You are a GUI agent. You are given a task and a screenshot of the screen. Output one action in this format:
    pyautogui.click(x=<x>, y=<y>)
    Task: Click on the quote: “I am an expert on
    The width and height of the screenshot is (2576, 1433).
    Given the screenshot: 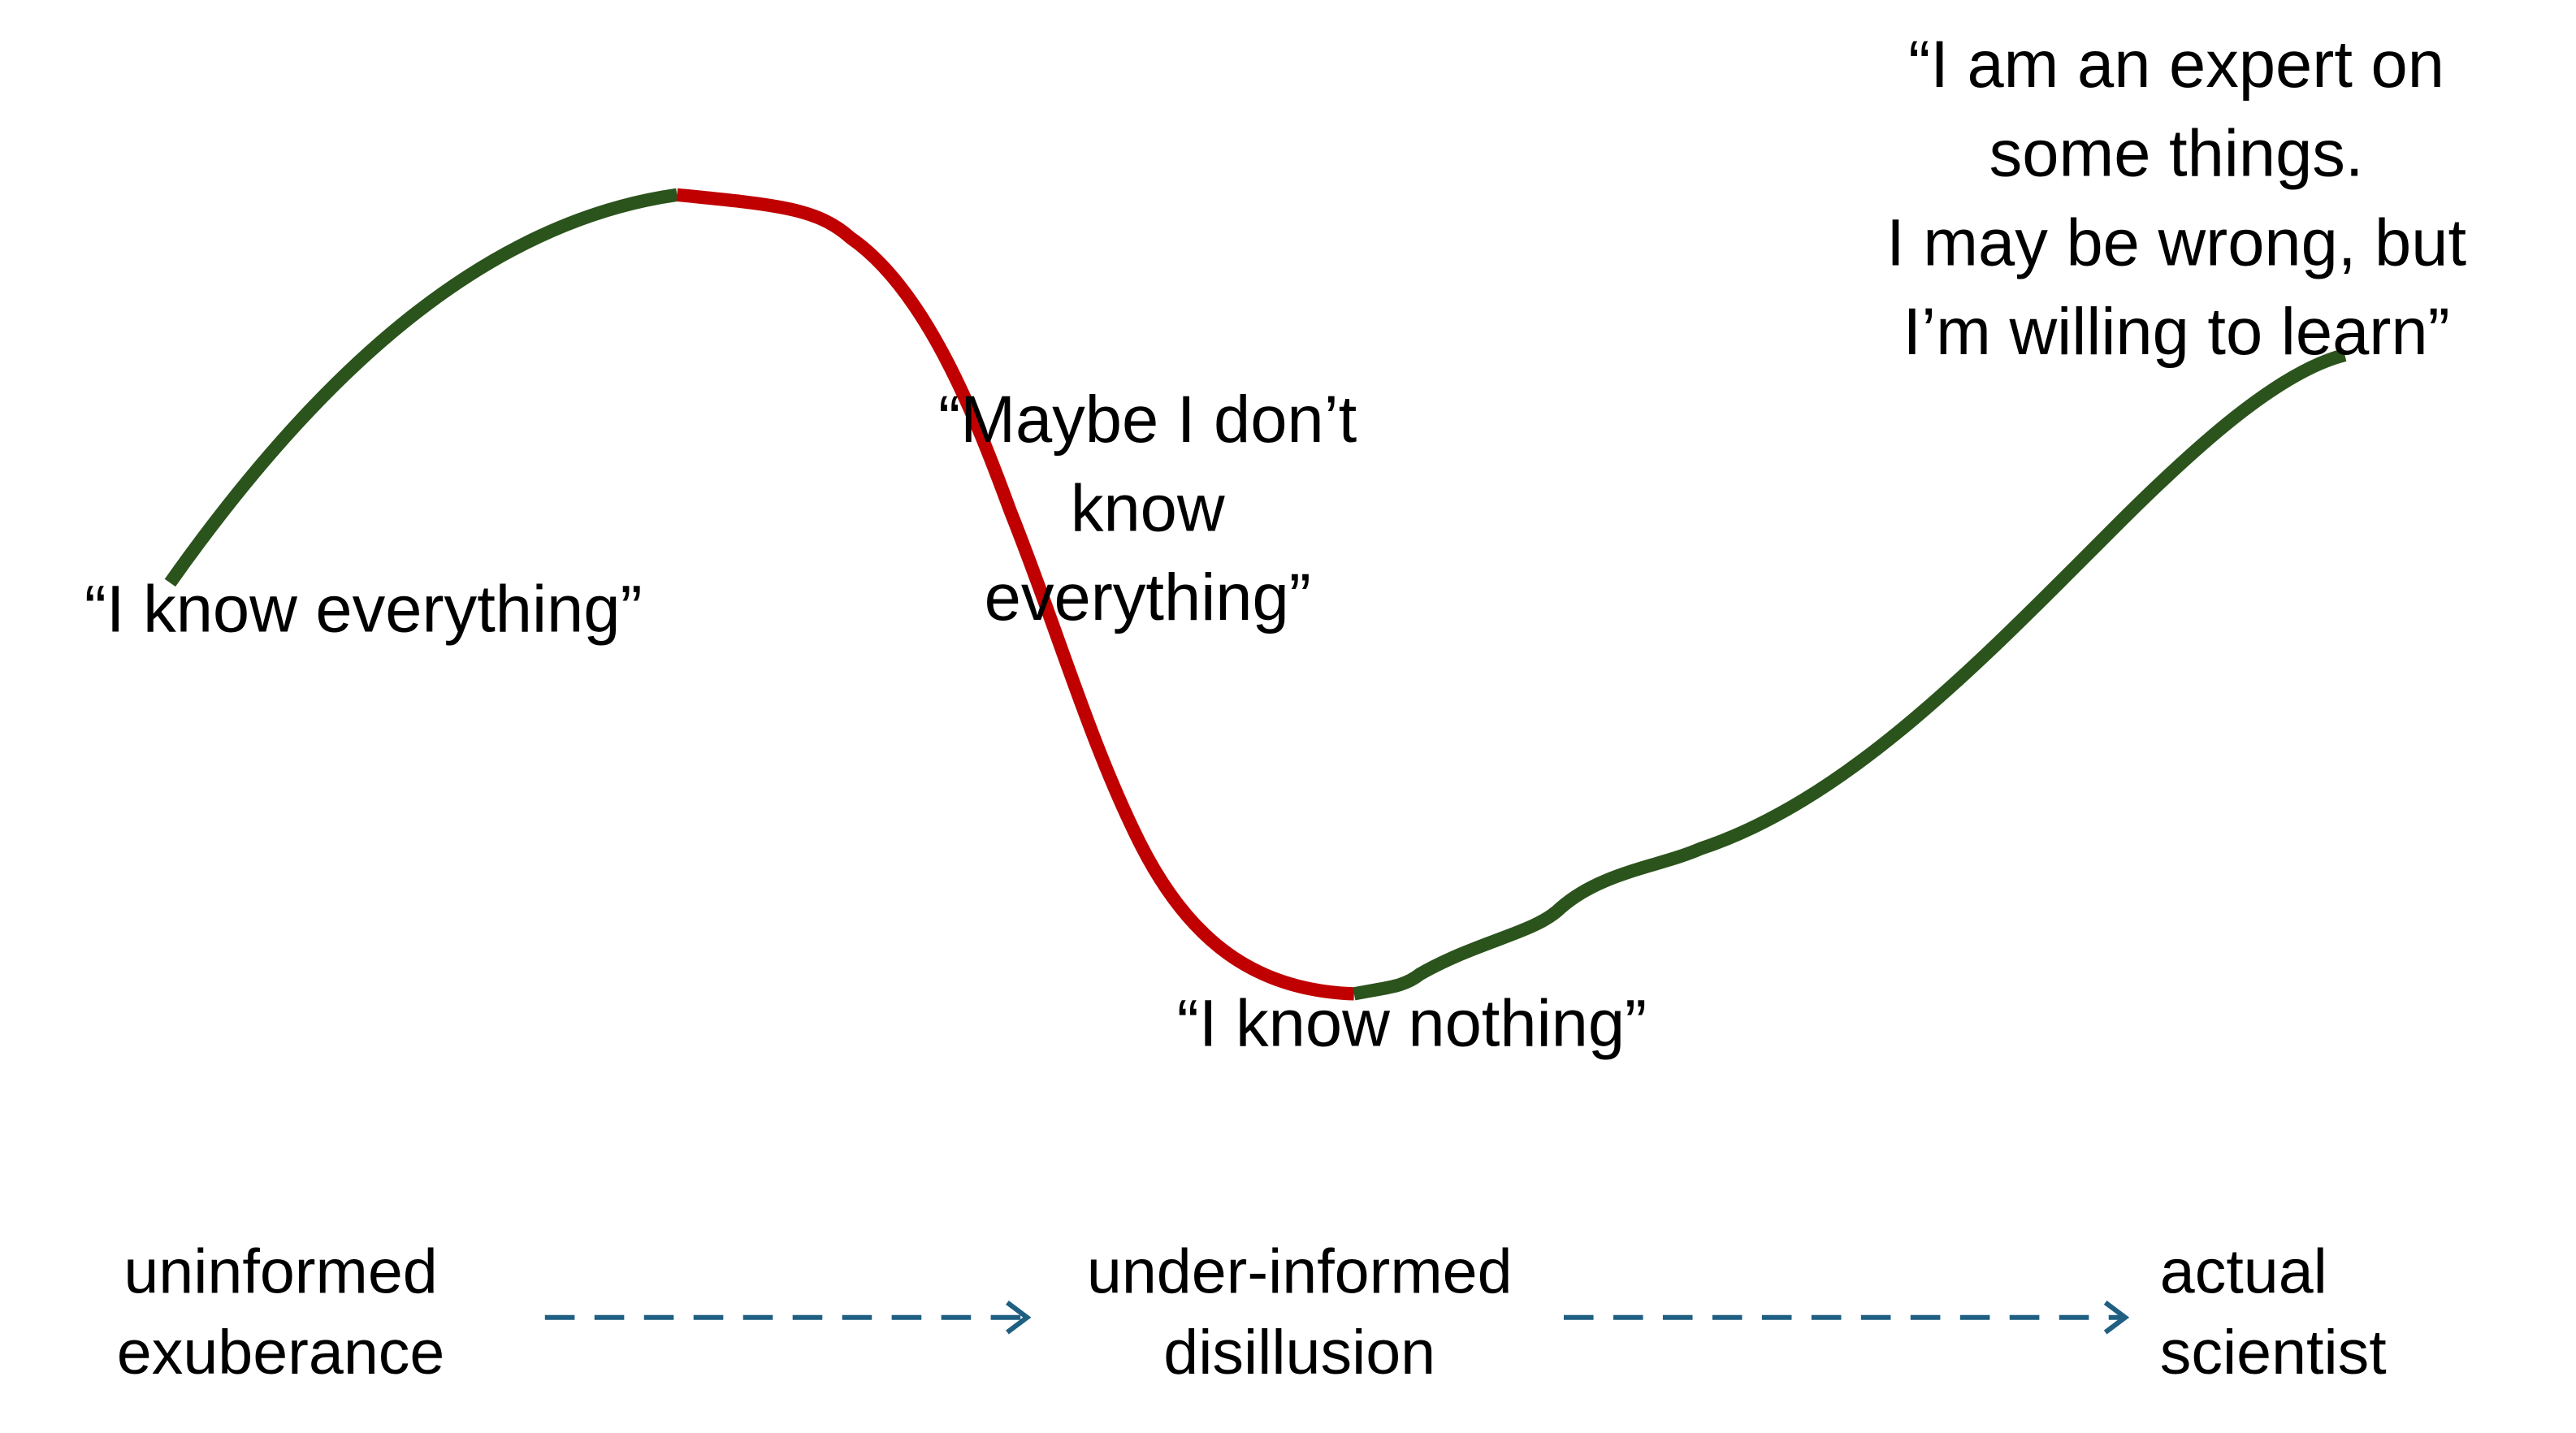 What is the action you would take?
    pyautogui.click(x=2176, y=65)
    